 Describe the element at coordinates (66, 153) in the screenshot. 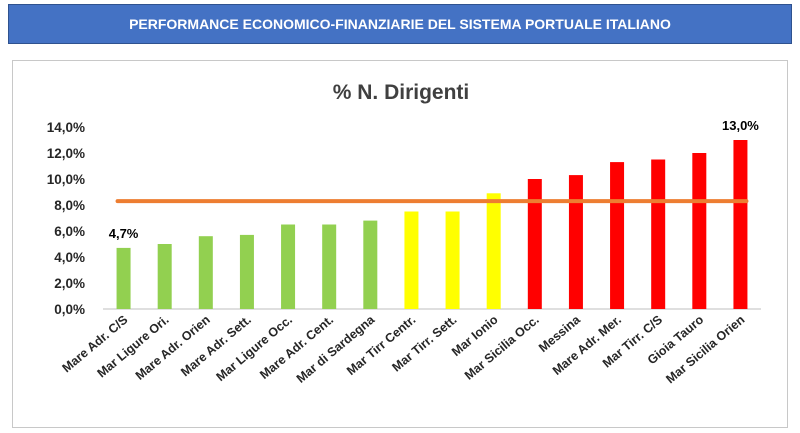

I see `y-tick-label: 12,0%` at that location.